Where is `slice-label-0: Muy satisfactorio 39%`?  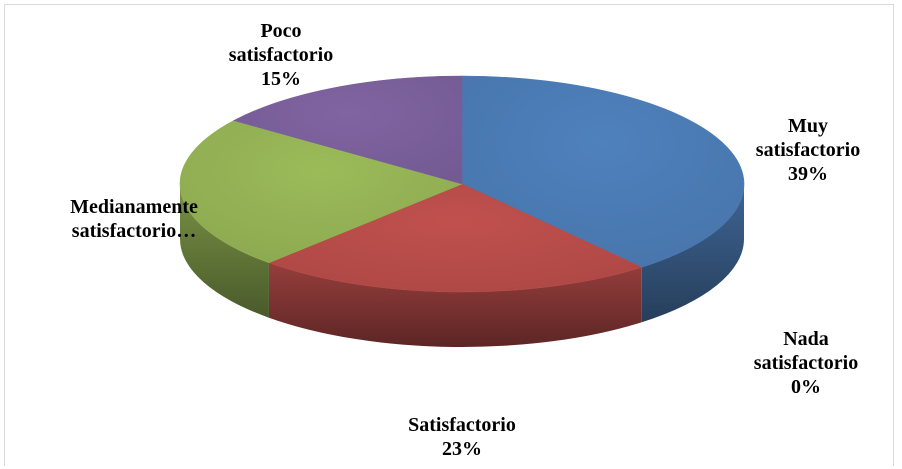 slice-label-0: Muy satisfactorio 39% is located at coordinates (808, 150).